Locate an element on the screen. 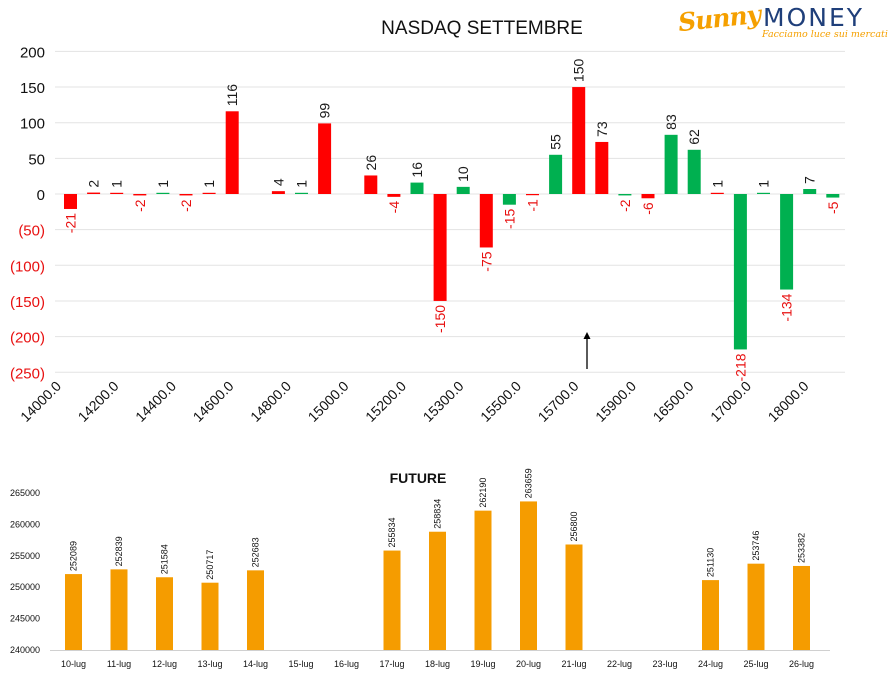 Image resolution: width=890 pixels, height=685 pixels. logo-money-text: MONEY is located at coordinates (814, 17).